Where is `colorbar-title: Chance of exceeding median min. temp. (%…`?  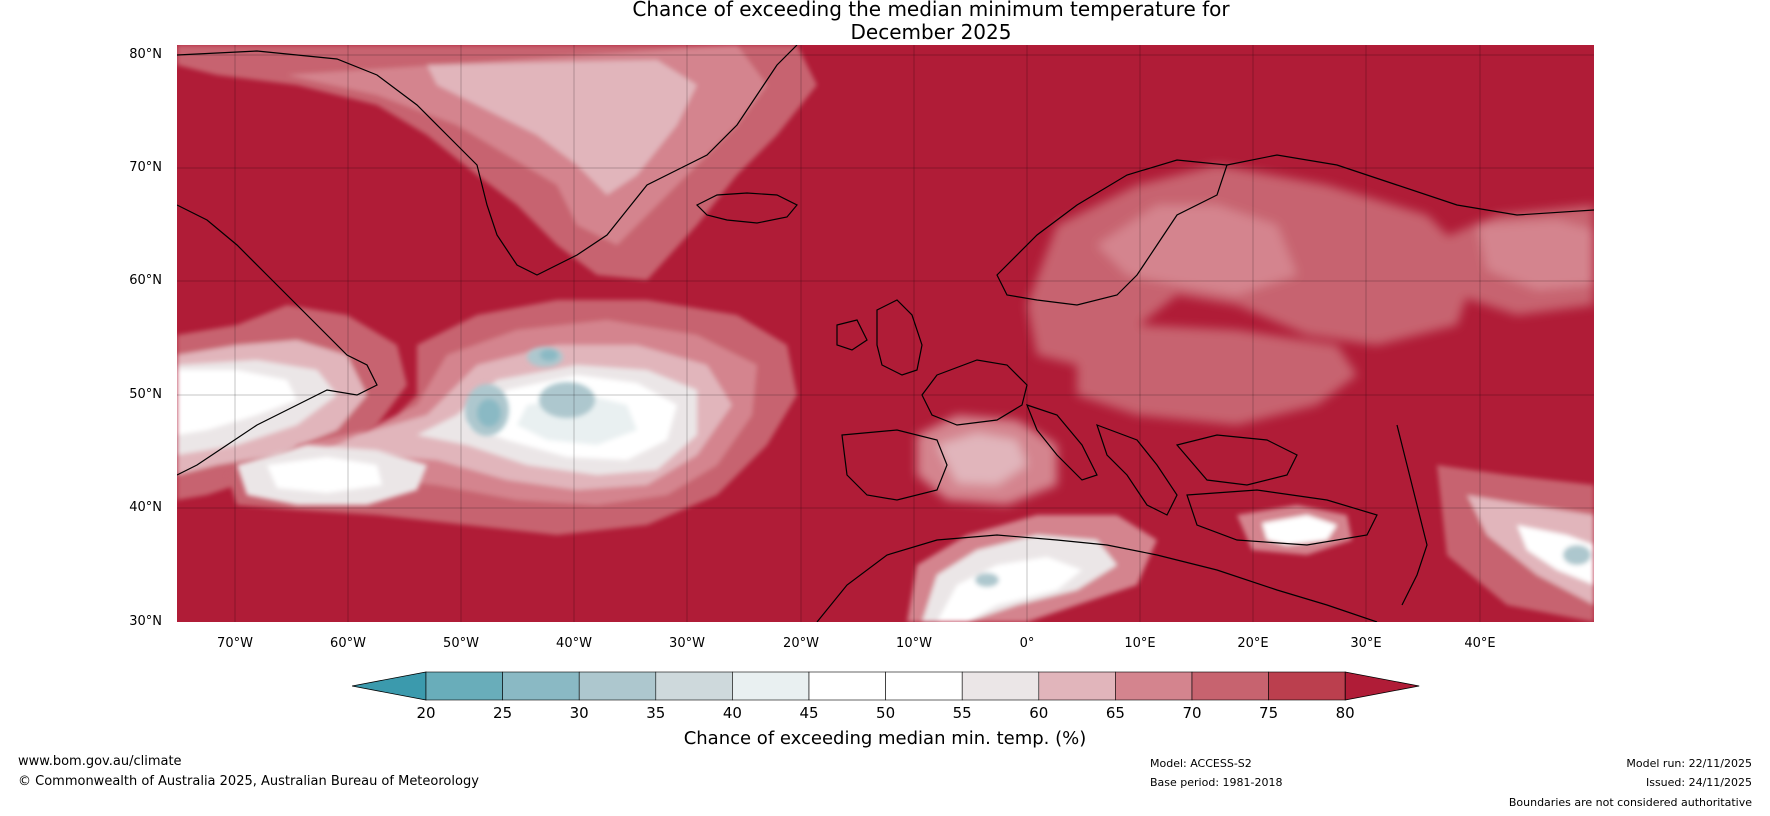 colorbar-title: Chance of exceeding median min. temp. (%… is located at coordinates (885, 738).